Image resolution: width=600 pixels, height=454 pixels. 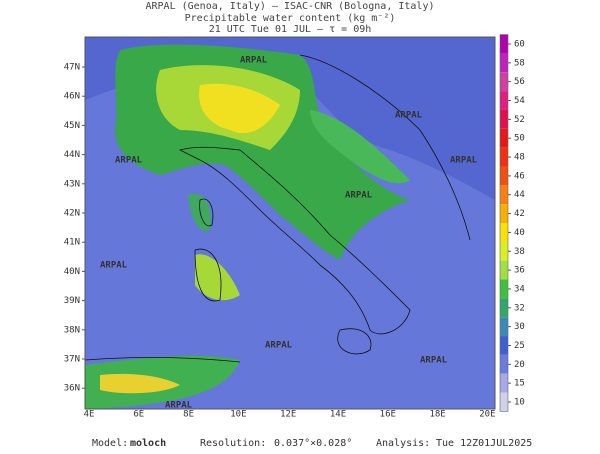 I want to click on colorbar-label: 50, so click(x=519, y=139).